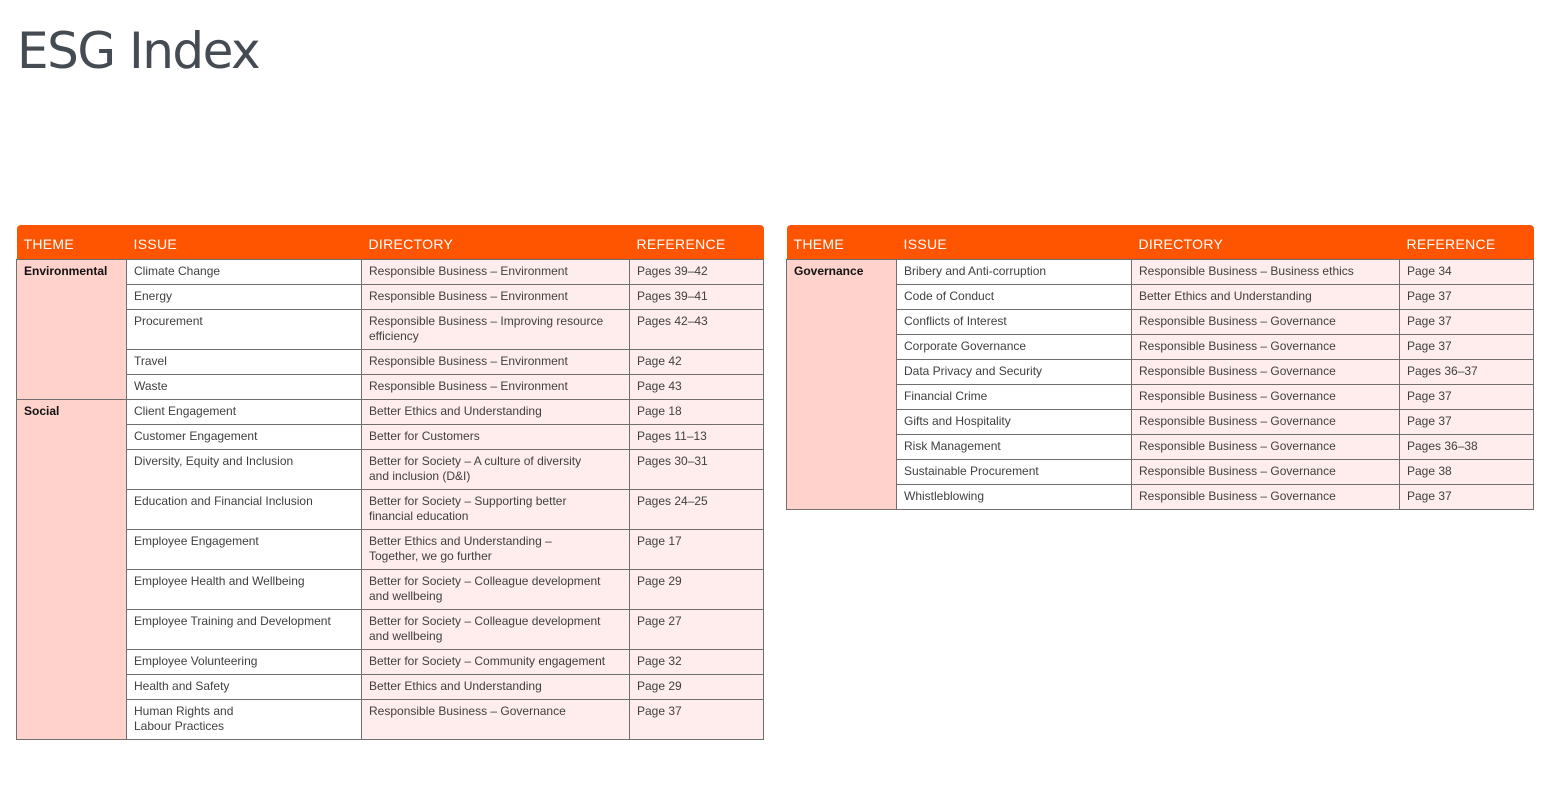 The height and width of the screenshot is (799, 1551). I want to click on issue-cell: Whistleblowing, so click(1014, 496).